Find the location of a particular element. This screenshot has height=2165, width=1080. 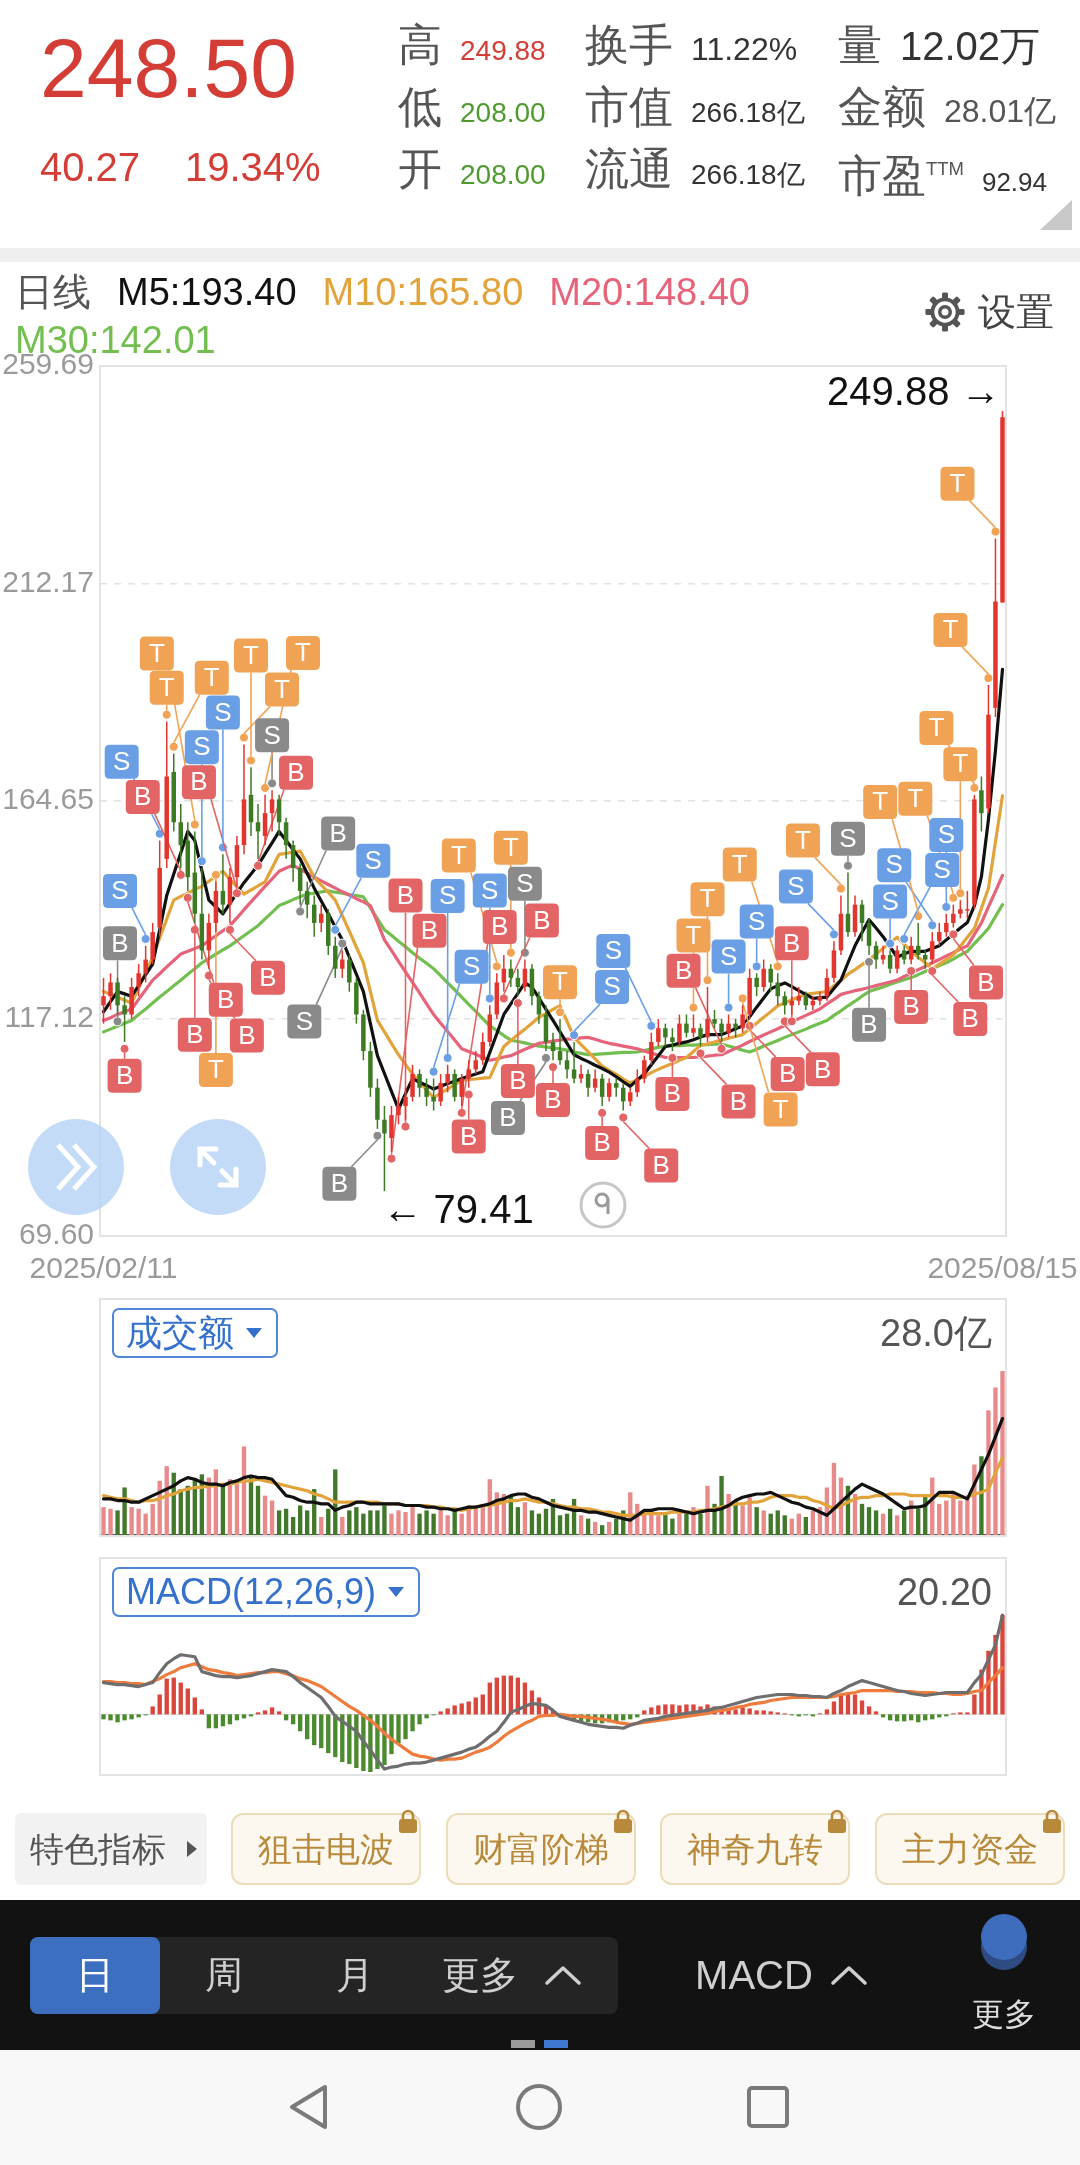

text: 神奇九转 is located at coordinates (755, 1849).